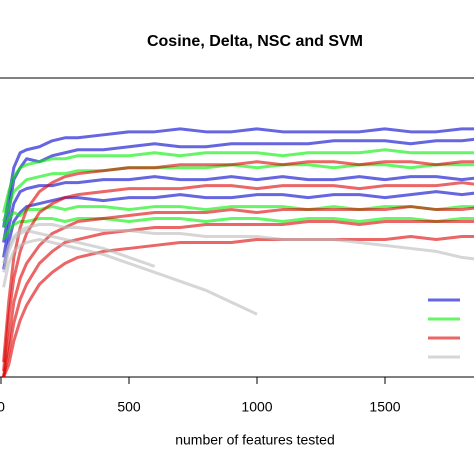  What do you see at coordinates (384, 407) in the screenshot?
I see `x-tick-label: 1500` at bounding box center [384, 407].